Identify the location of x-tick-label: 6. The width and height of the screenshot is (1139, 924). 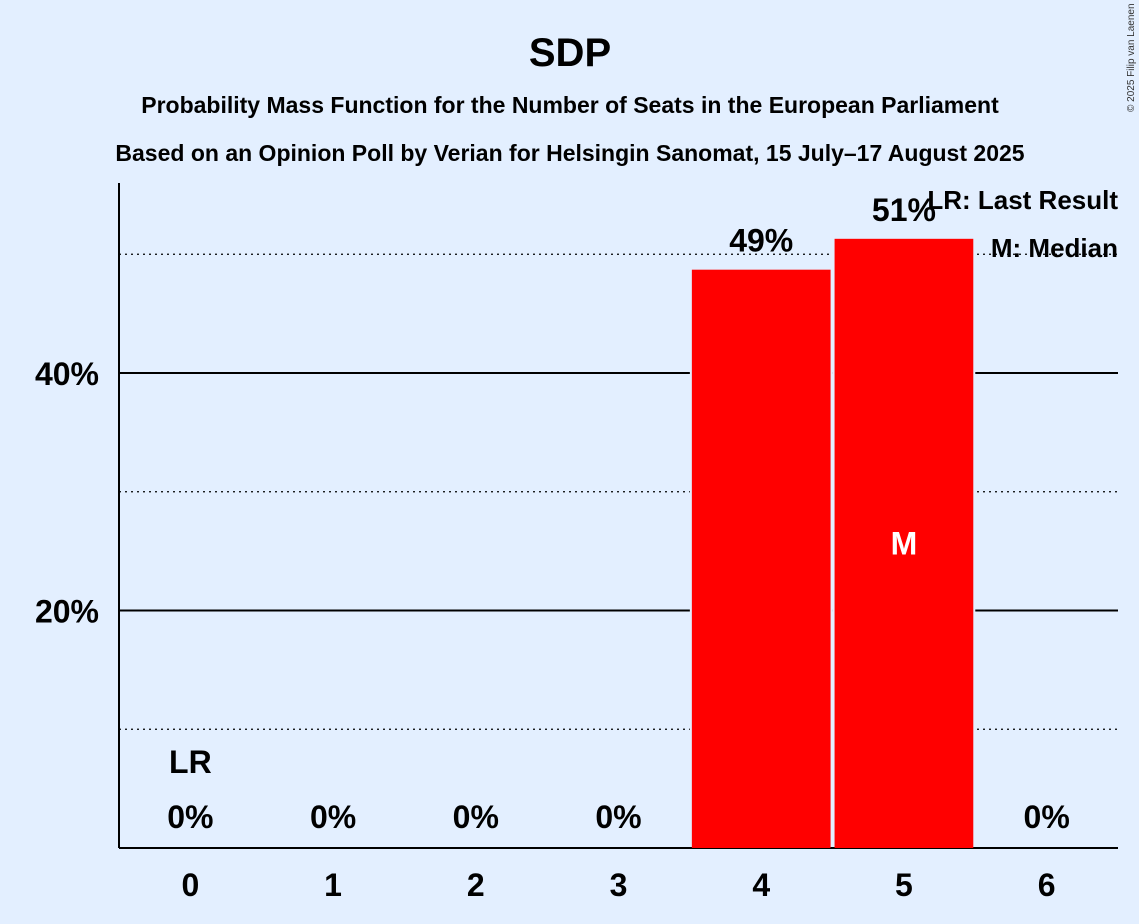
(1047, 885).